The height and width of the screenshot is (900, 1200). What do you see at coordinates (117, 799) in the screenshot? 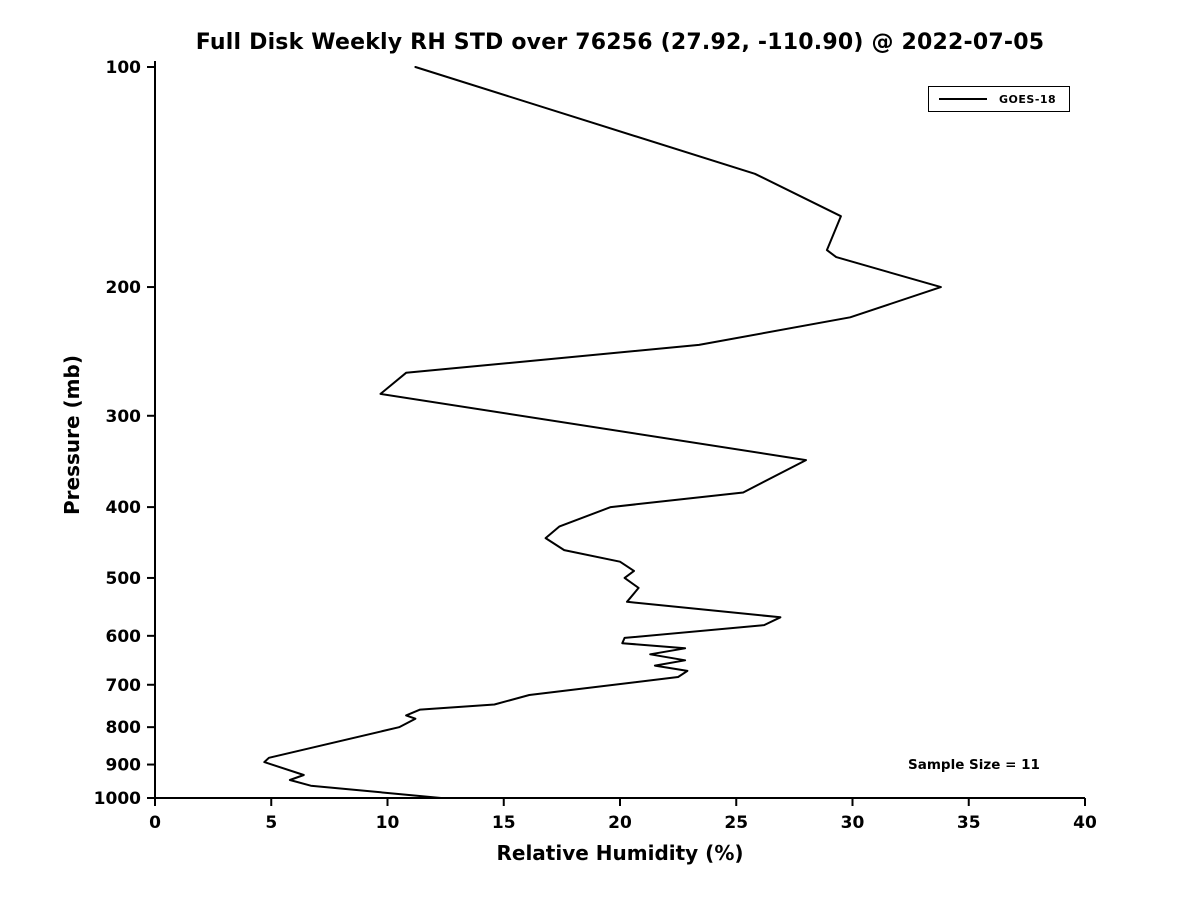
I see `y-tick-label: 1000` at bounding box center [117, 799].